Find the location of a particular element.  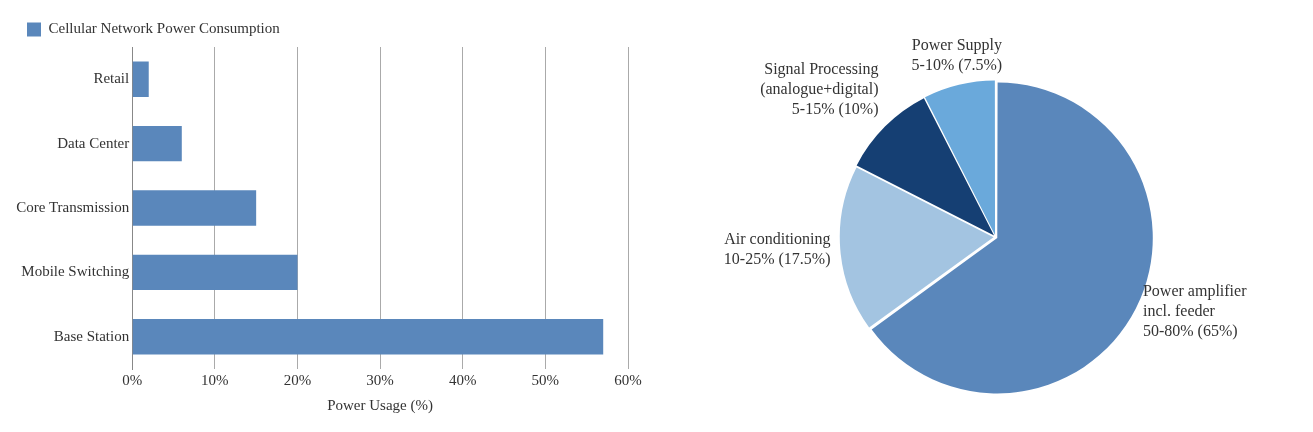

legend-label: Cellular Network Power Consumption is located at coordinates (164, 28).